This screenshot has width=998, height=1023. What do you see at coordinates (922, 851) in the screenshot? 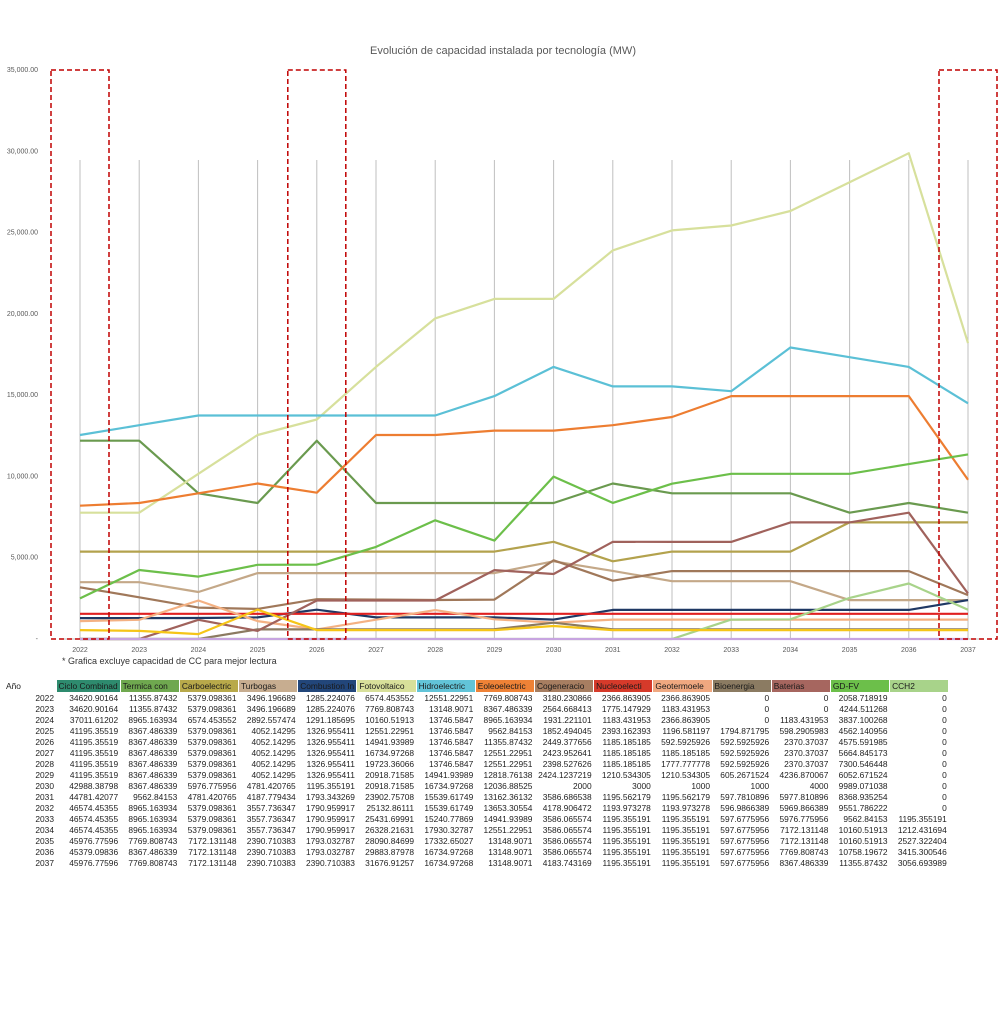
I see `table-cell: 3415.300546` at bounding box center [922, 851].